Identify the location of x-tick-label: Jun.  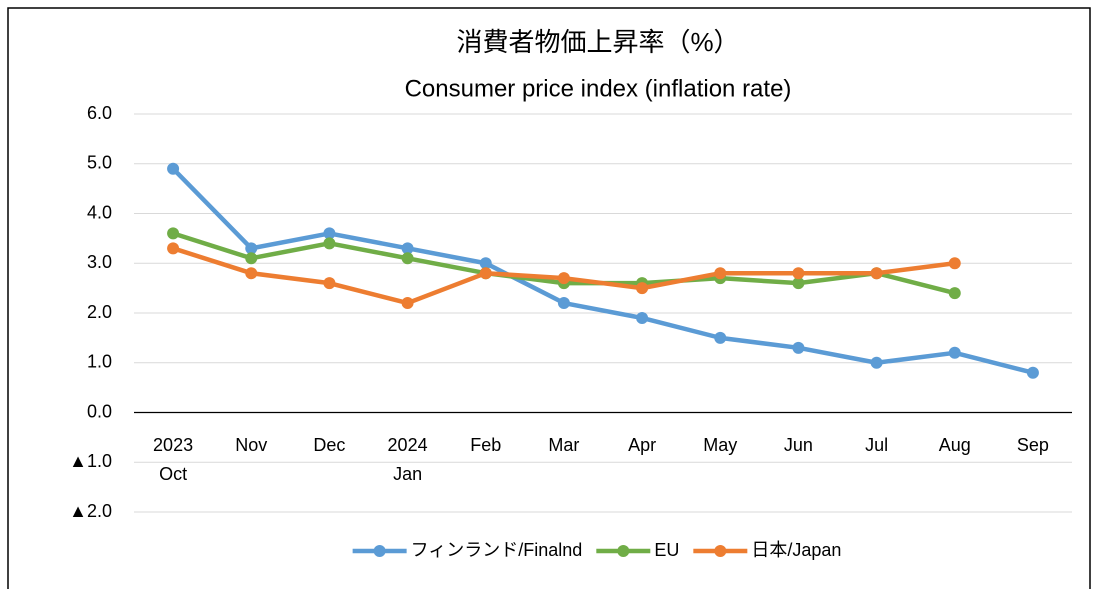
(798, 444).